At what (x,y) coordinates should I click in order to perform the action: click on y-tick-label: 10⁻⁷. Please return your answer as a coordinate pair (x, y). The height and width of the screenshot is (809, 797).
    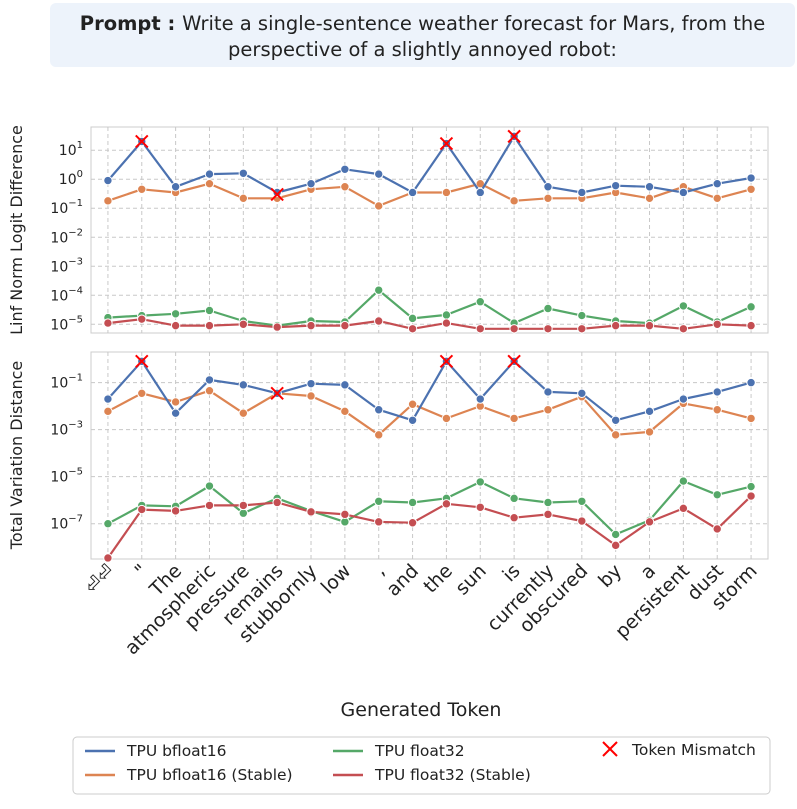
    Looking at the image, I should click on (66, 523).